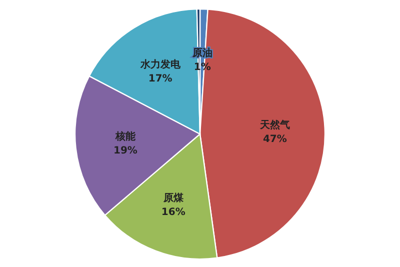 This screenshot has width=400, height=267. Describe the element at coordinates (160, 78) in the screenshot. I see `data-label: 17%` at that location.